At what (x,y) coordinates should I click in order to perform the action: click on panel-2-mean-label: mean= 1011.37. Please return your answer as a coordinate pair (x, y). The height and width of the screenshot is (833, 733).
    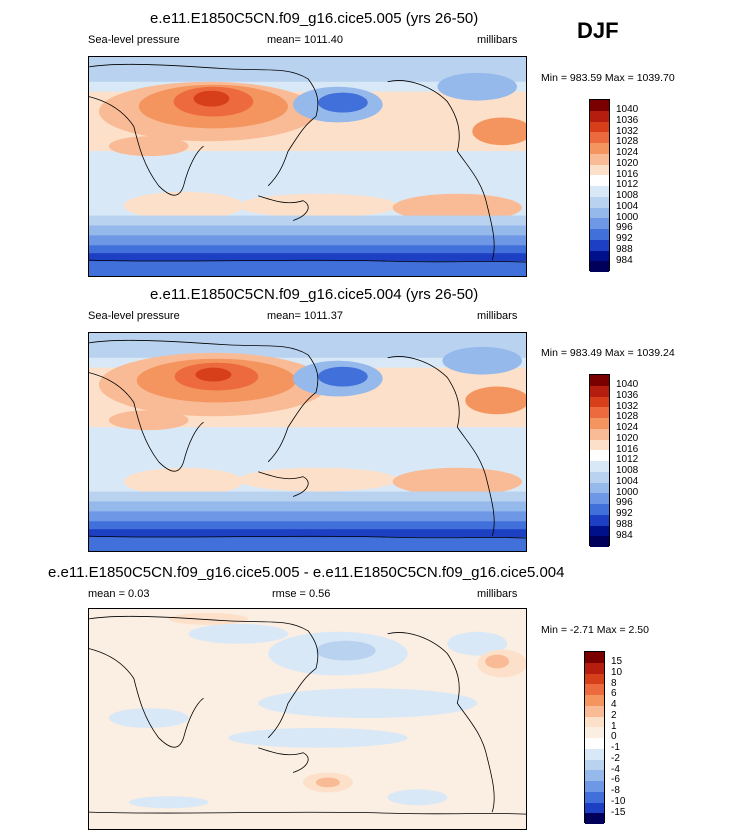
    Looking at the image, I should click on (305, 316).